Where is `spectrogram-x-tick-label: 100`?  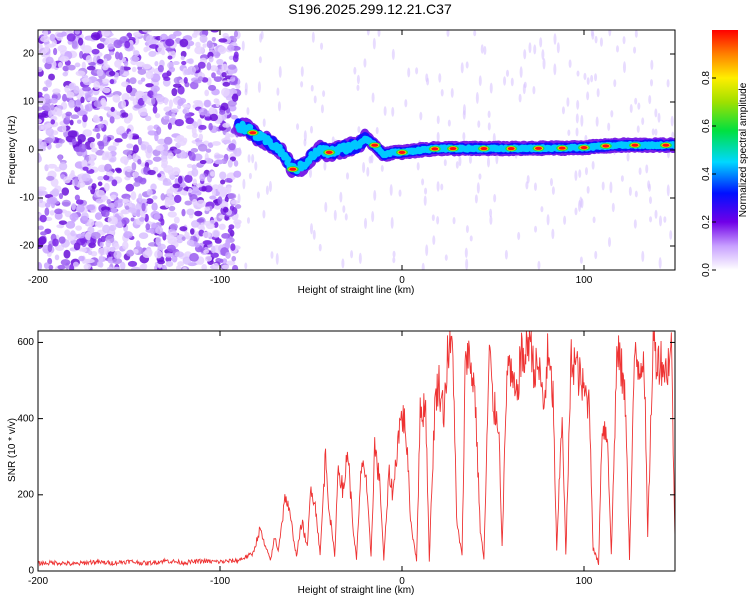 spectrogram-x-tick-label: 100 is located at coordinates (584, 280).